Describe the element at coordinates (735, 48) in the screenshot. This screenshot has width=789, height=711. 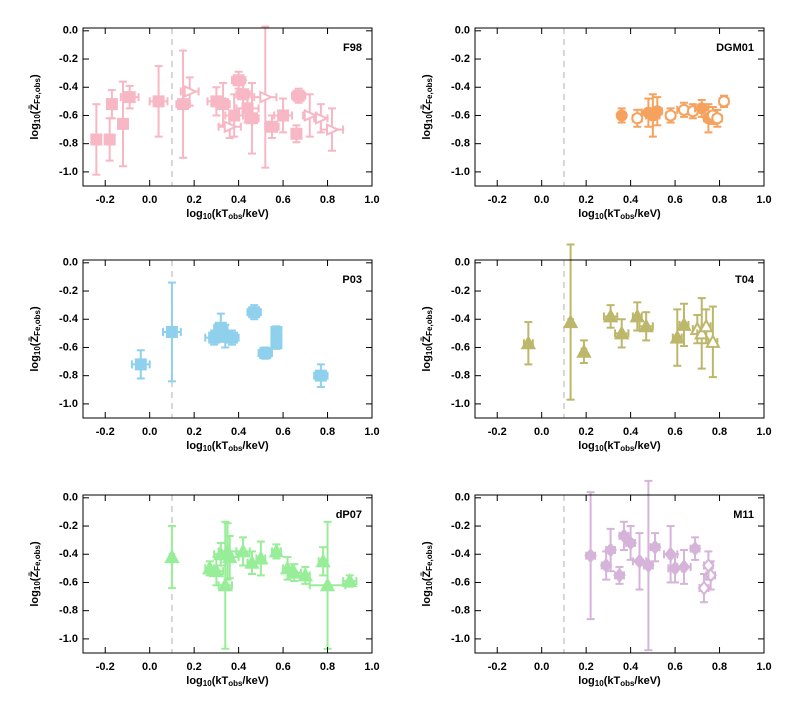
I see `panel-label: DGM01` at that location.